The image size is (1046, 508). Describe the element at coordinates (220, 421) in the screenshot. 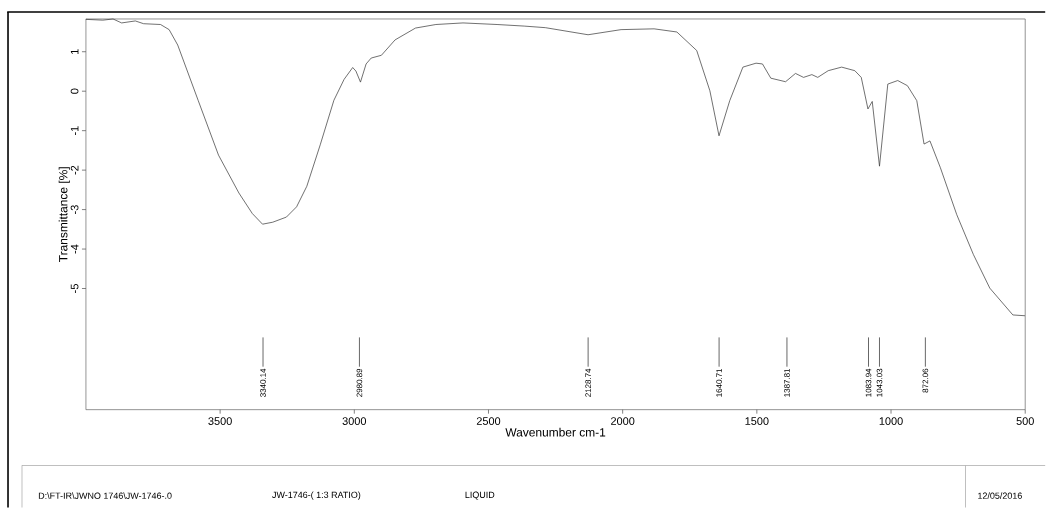

I see `x-tick-label: 3500` at that location.